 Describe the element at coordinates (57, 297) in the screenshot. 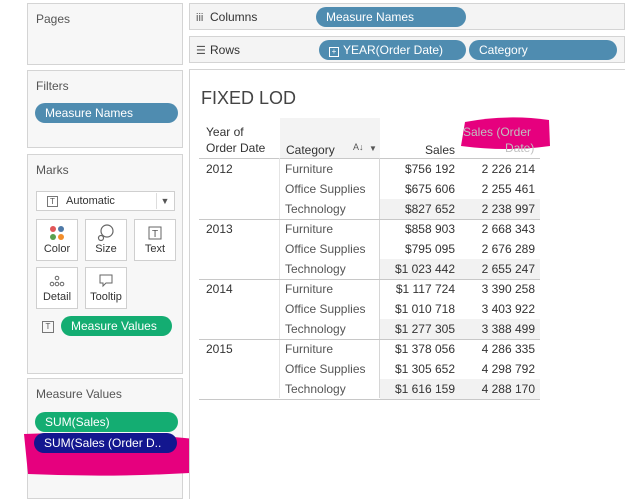

I see `detail-label: Detail` at that location.